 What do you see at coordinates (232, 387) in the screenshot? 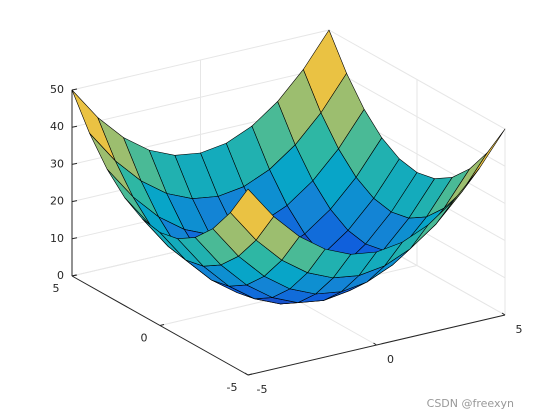
I see `y-tick-label: -5` at bounding box center [232, 387].